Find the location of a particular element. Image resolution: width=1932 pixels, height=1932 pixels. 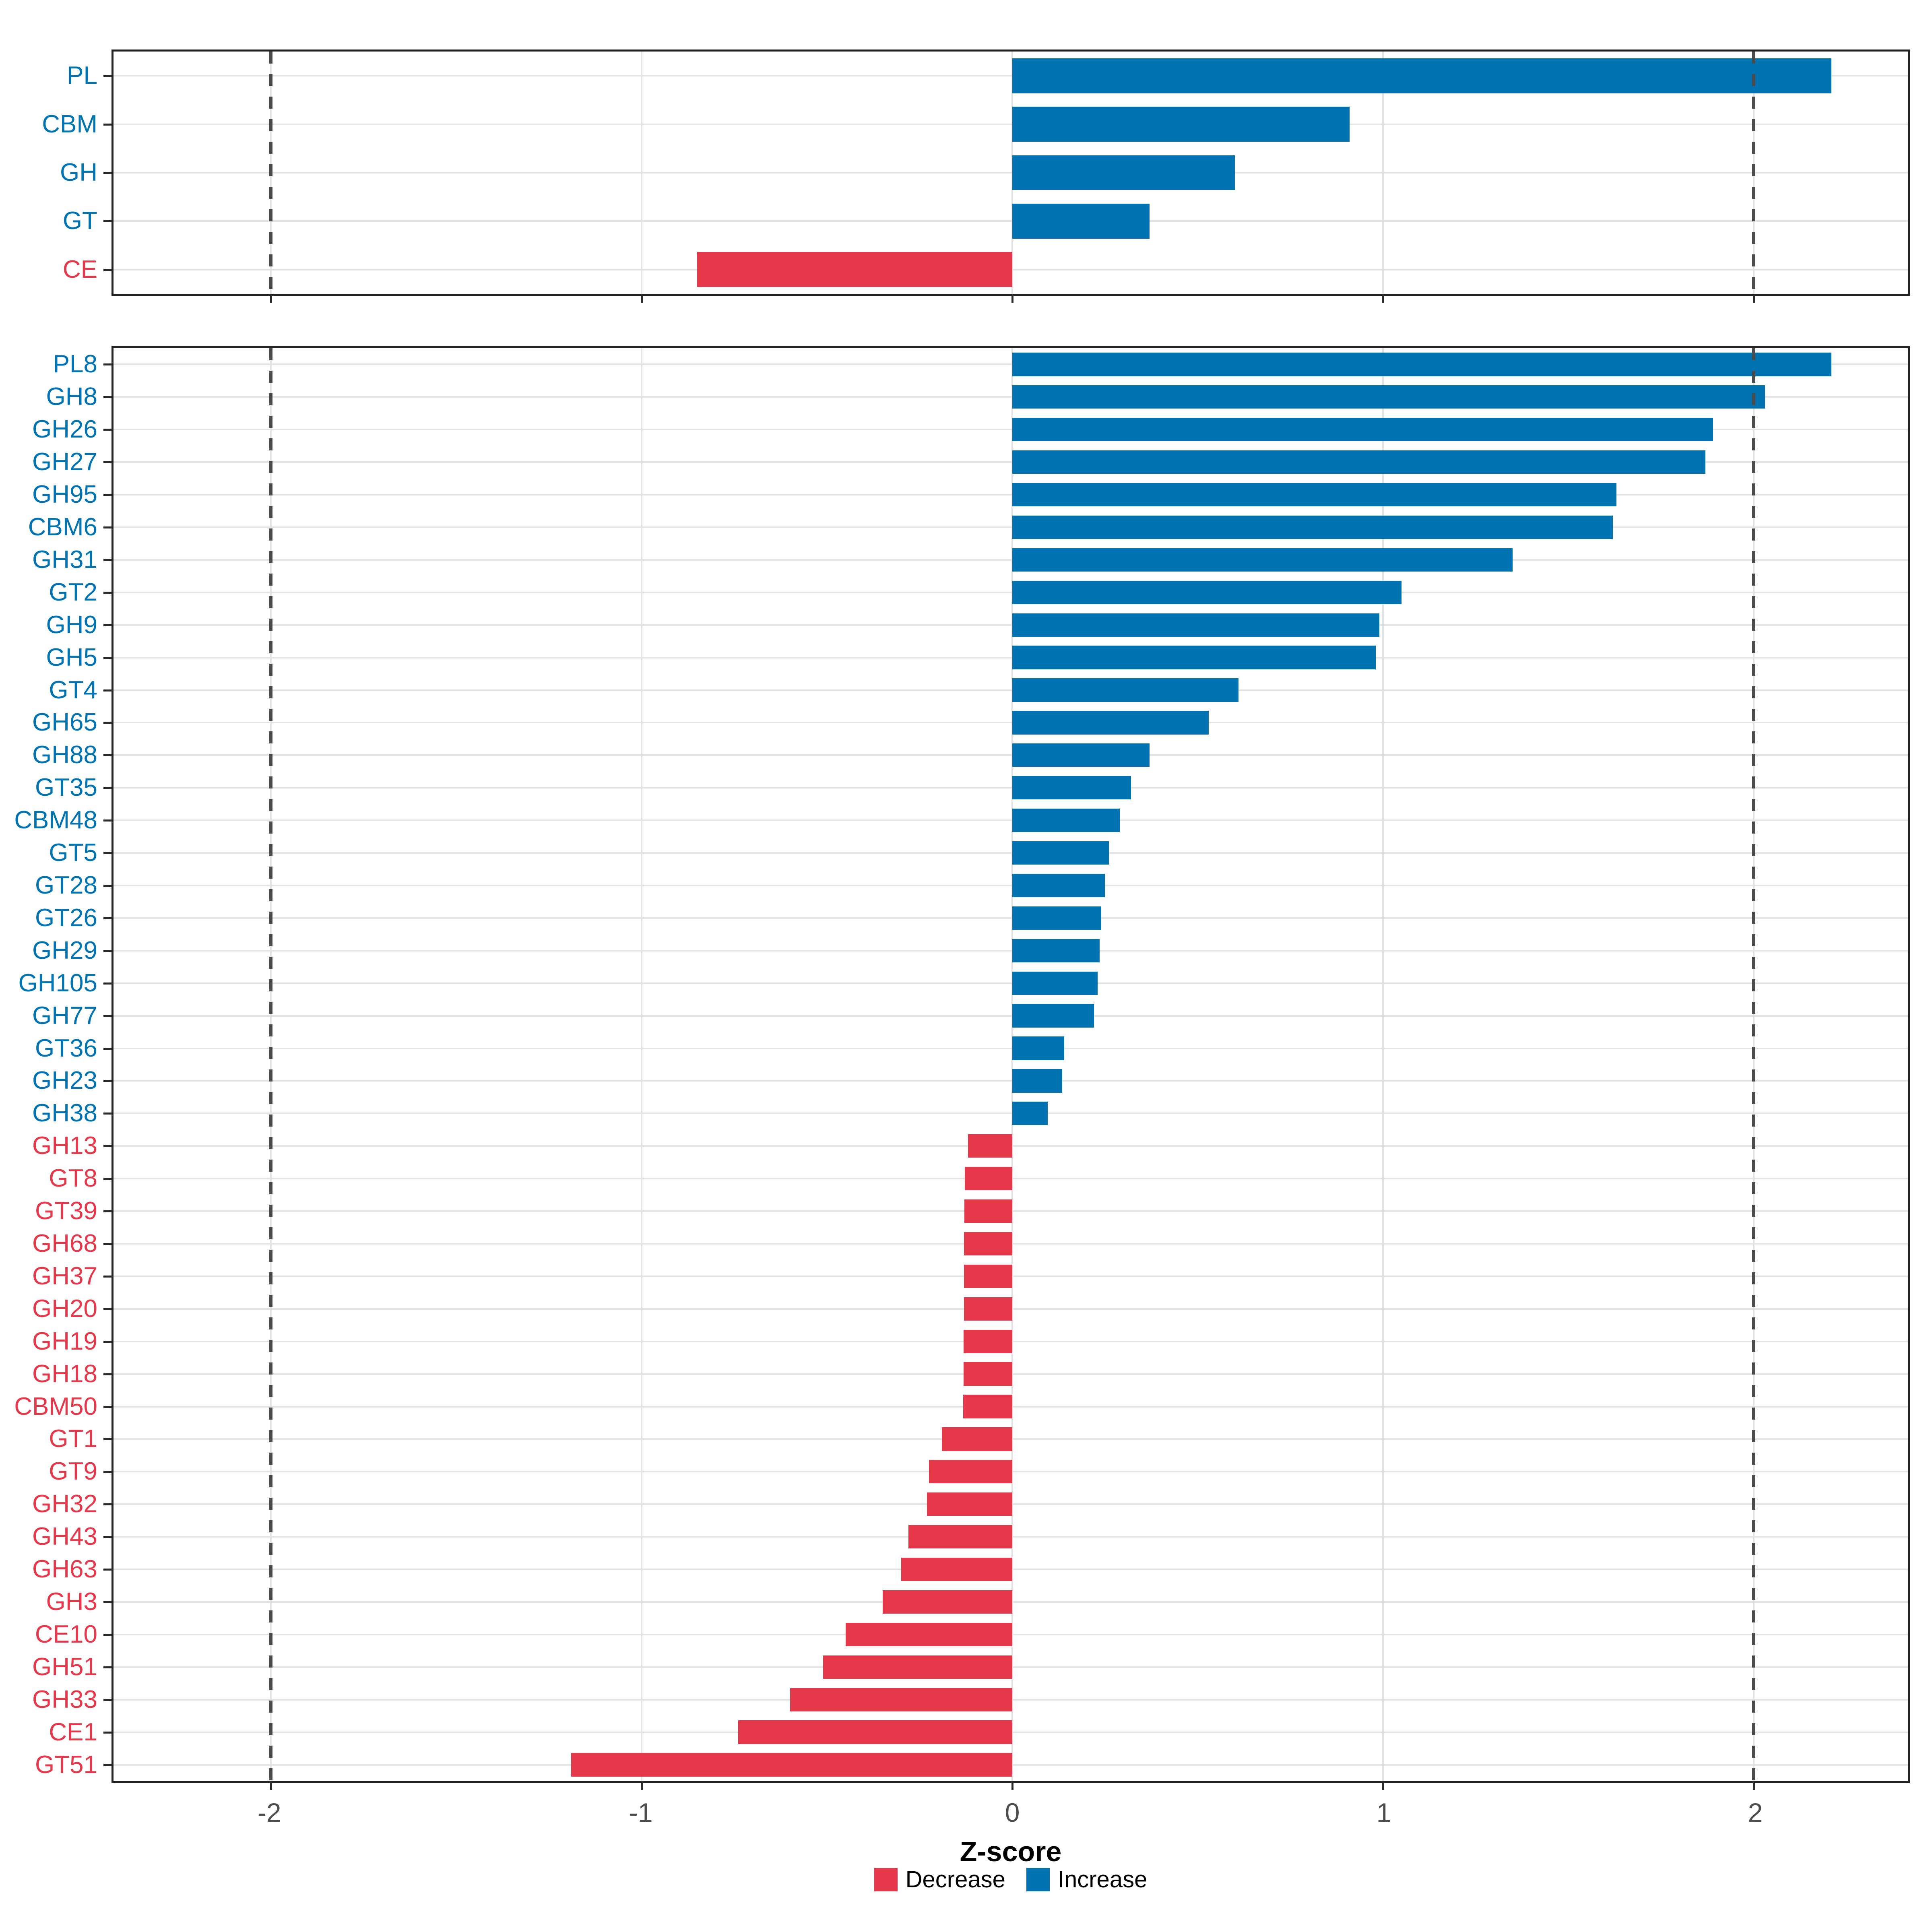

category-label: GT4 is located at coordinates (73, 690).